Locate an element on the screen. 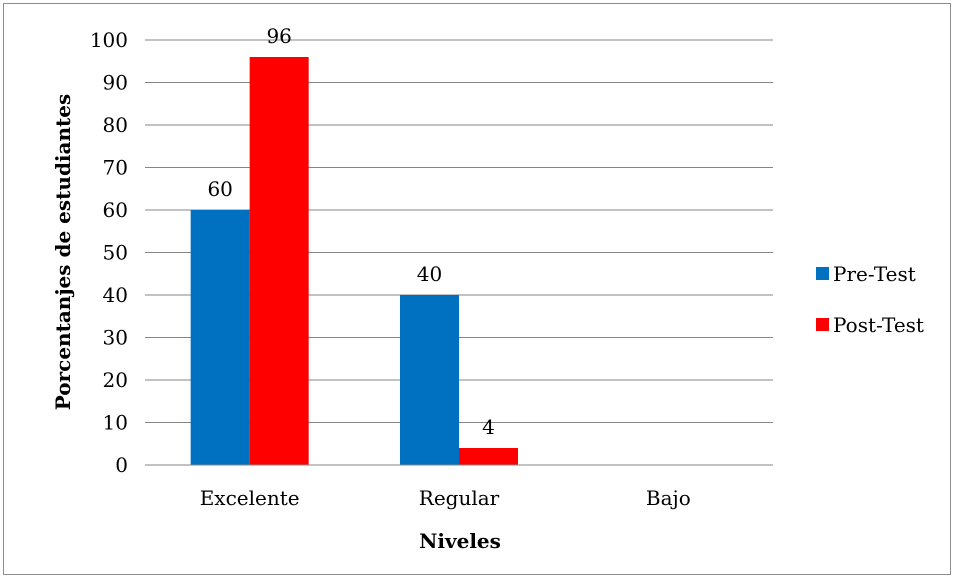 The width and height of the screenshot is (956, 580). y-tick-labels: 0 10 20 30 40 50 60 70 80 90 100 is located at coordinates (109, 252).